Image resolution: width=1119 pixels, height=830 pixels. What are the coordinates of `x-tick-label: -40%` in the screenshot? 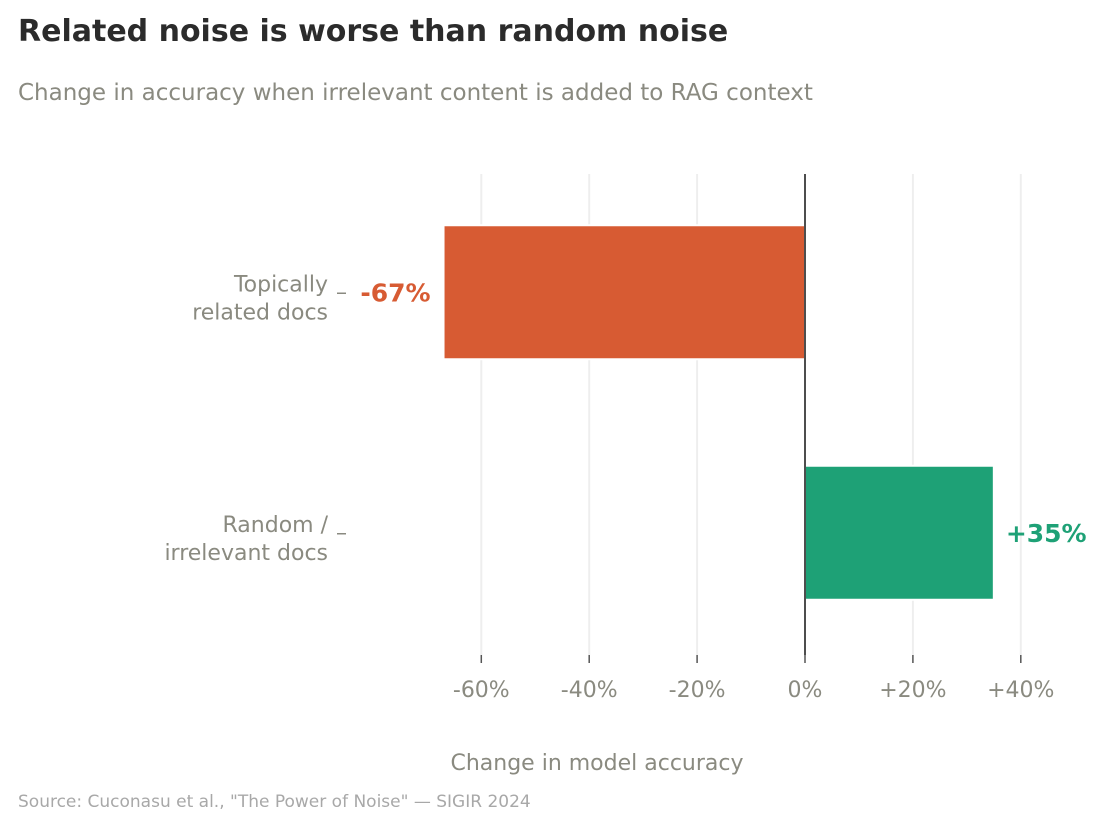 It's located at (589, 690).